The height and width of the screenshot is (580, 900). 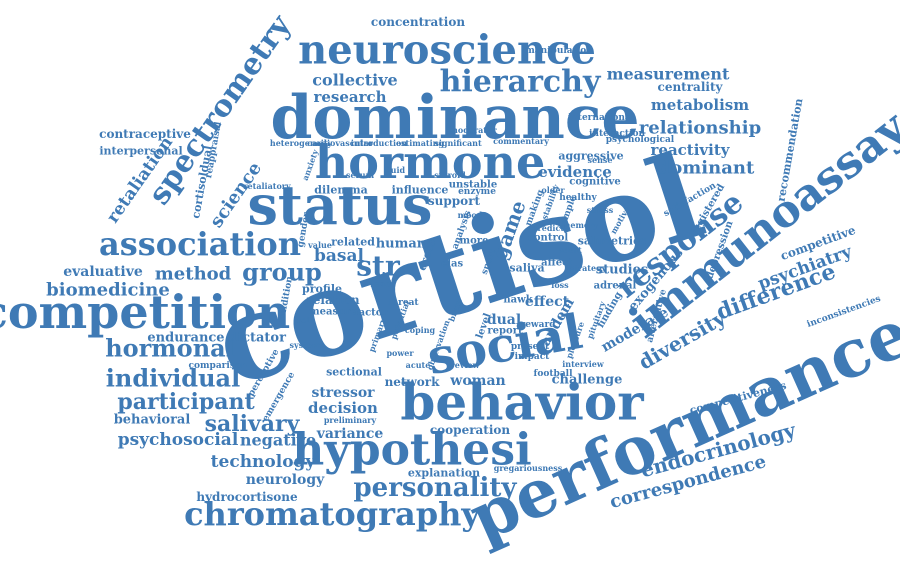 I want to click on word-cardiovascular: cardiovascular, so click(x=340, y=143).